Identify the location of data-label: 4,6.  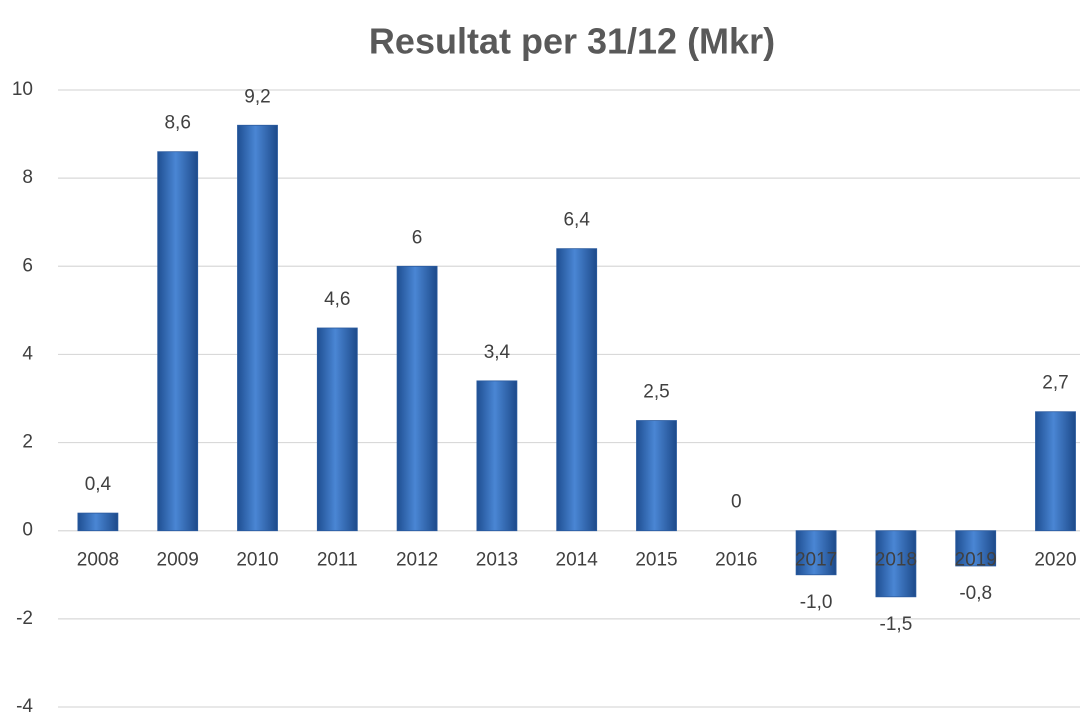
(337, 299).